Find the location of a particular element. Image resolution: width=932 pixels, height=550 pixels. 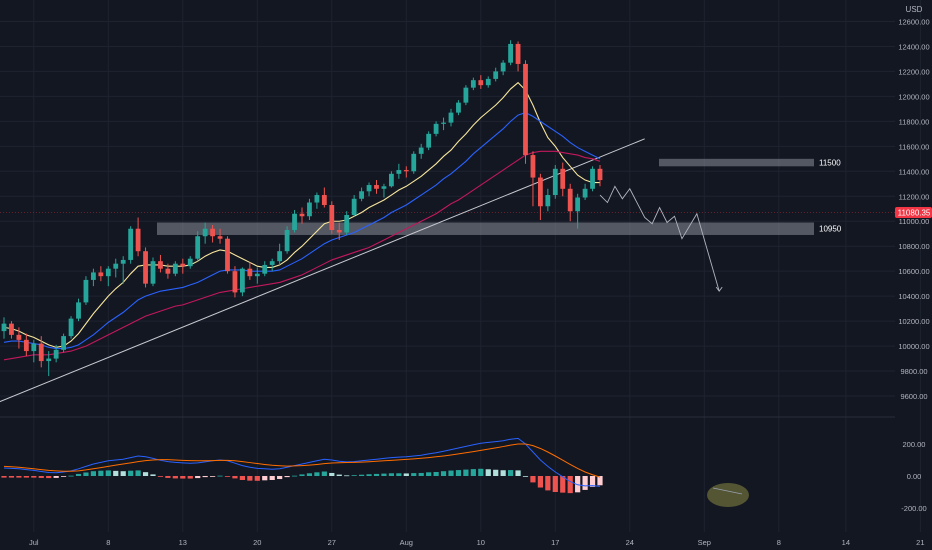

time-tick-label: 20 is located at coordinates (257, 542).